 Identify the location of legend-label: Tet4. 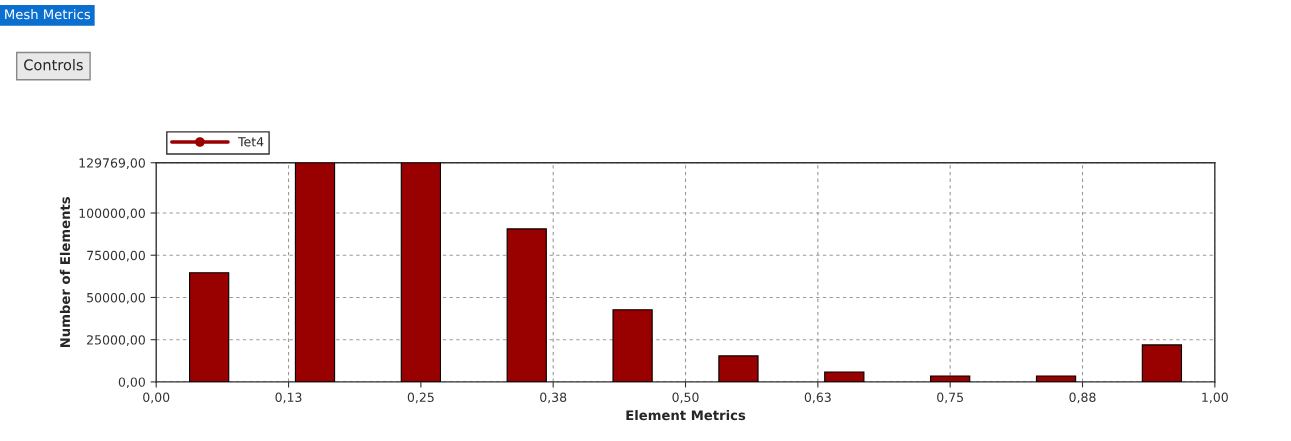
(251, 142).